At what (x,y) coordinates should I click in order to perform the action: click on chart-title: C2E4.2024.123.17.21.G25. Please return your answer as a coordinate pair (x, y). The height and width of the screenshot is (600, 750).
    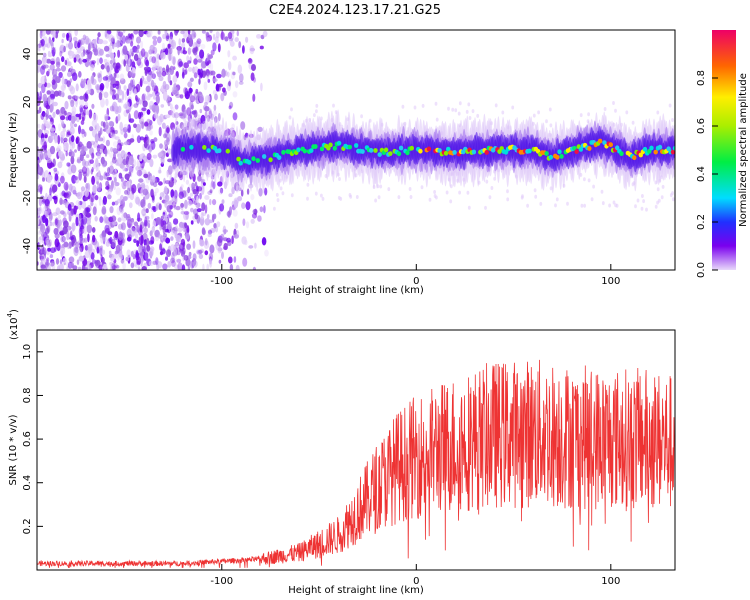
    Looking at the image, I should click on (355, 10).